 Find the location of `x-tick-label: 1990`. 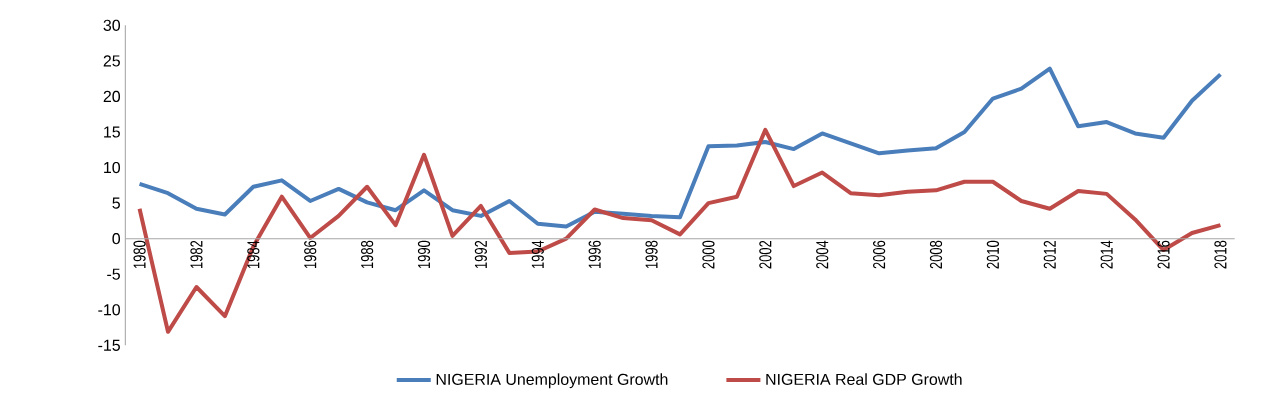

x-tick-label: 1990 is located at coordinates (424, 254).